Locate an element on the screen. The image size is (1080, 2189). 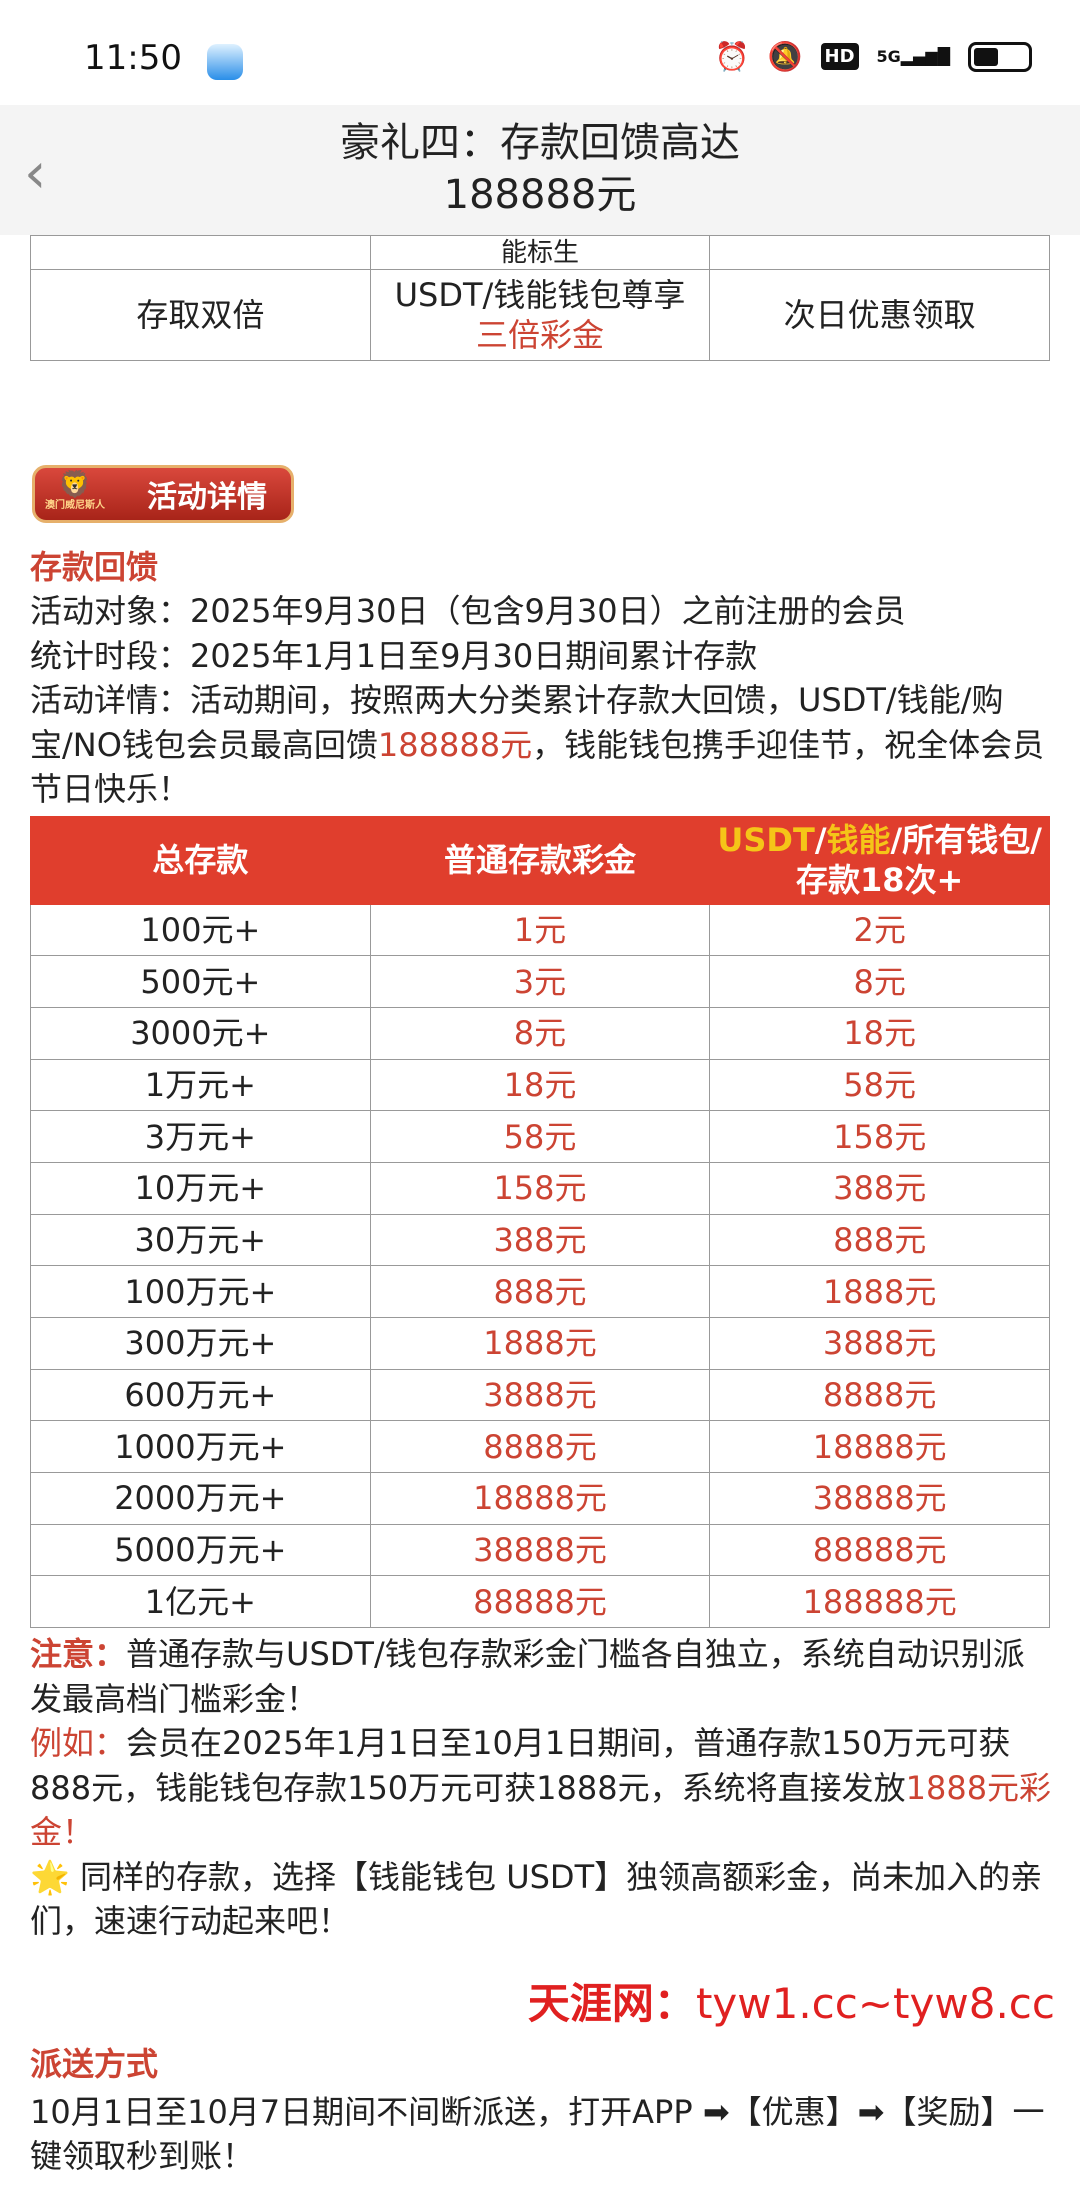
cell: 1万元+ is located at coordinates (200, 1085).